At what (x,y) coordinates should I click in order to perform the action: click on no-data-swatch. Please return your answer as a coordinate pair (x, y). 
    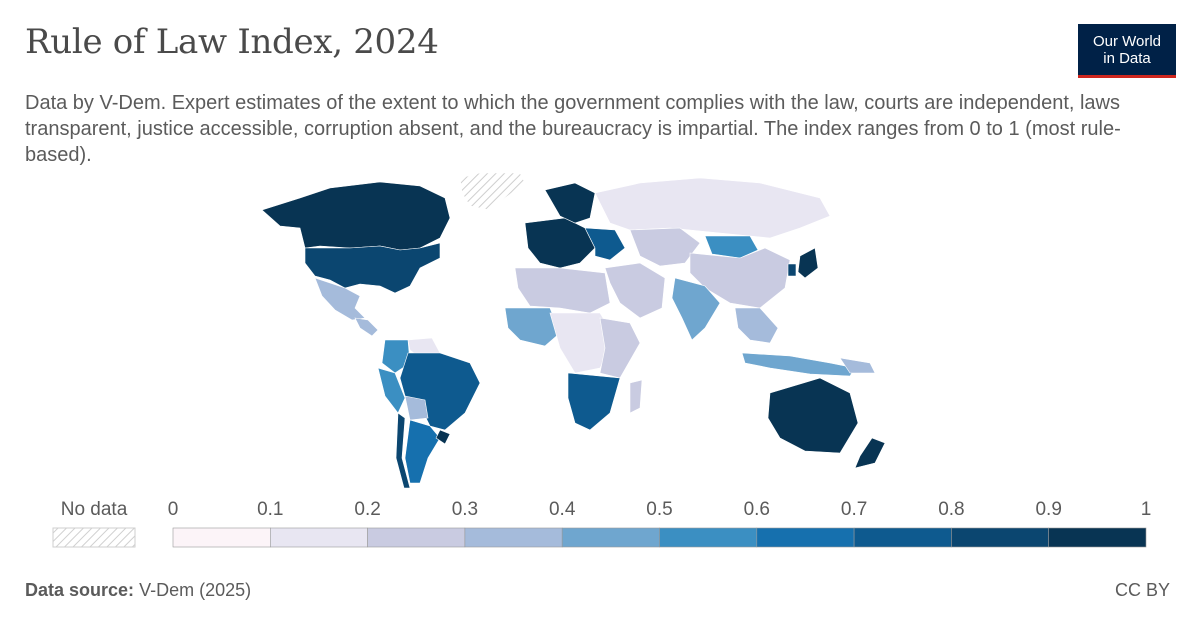
    Looking at the image, I should click on (94, 537).